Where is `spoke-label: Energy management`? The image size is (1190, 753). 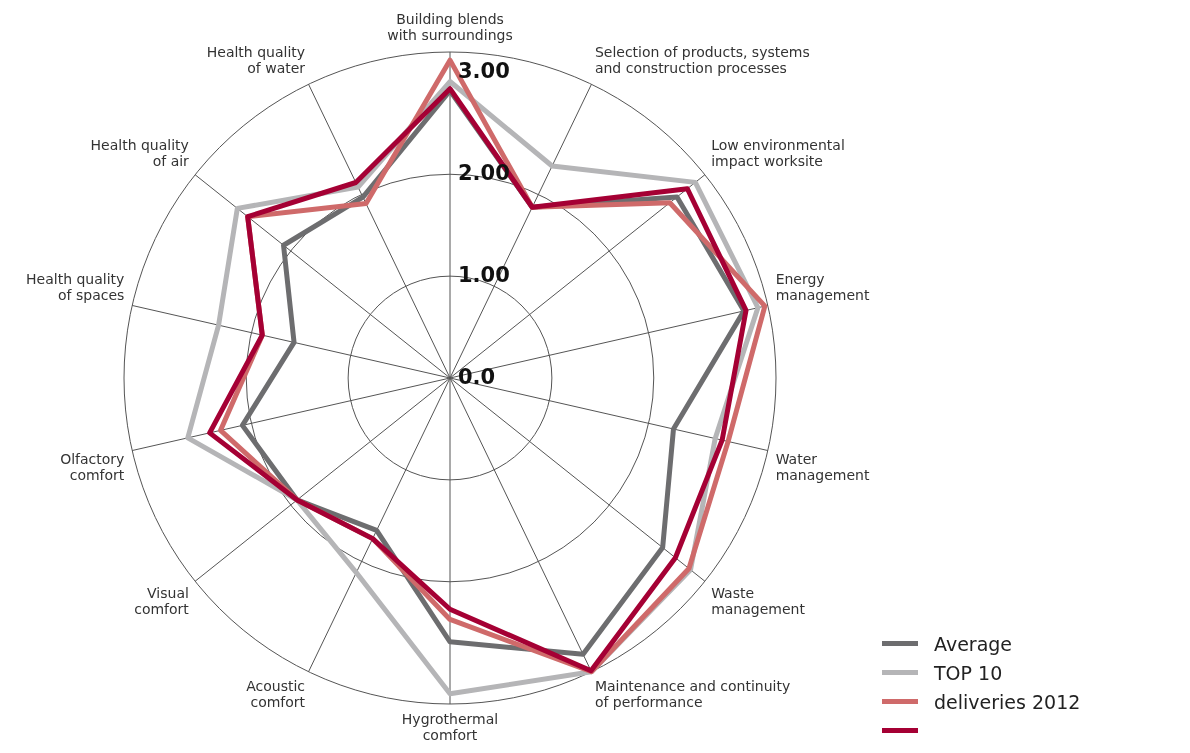 spoke-label: Energy management is located at coordinates (822, 286).